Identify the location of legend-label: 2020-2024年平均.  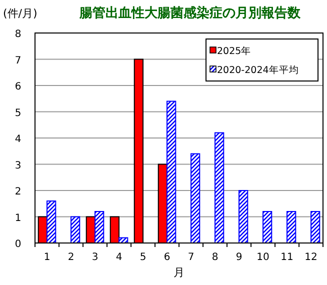
(258, 70).